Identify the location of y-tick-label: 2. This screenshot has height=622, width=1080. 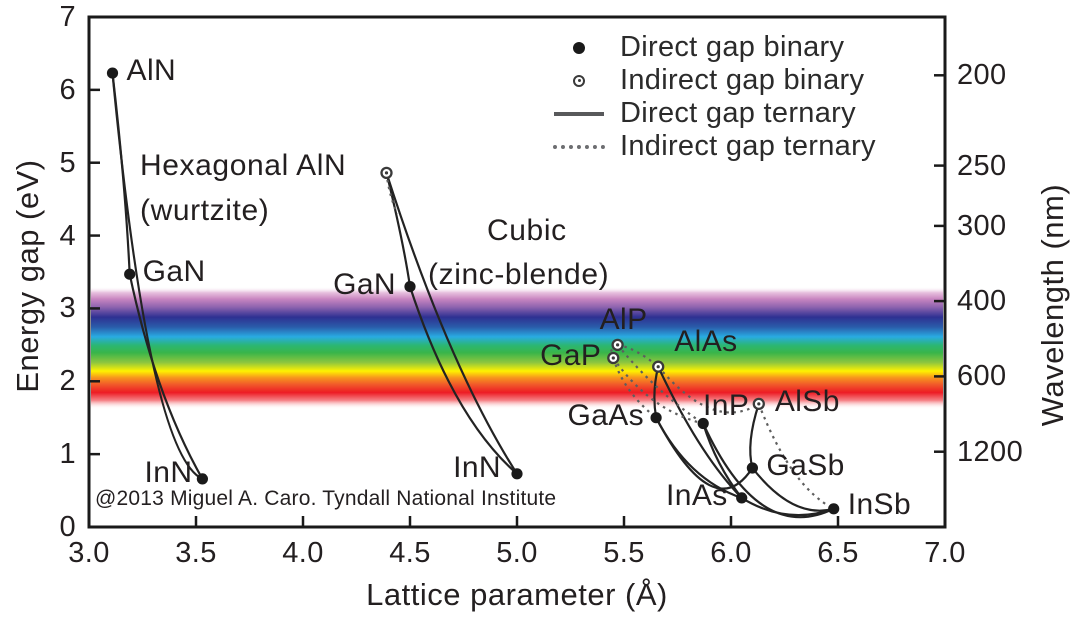
(67, 381).